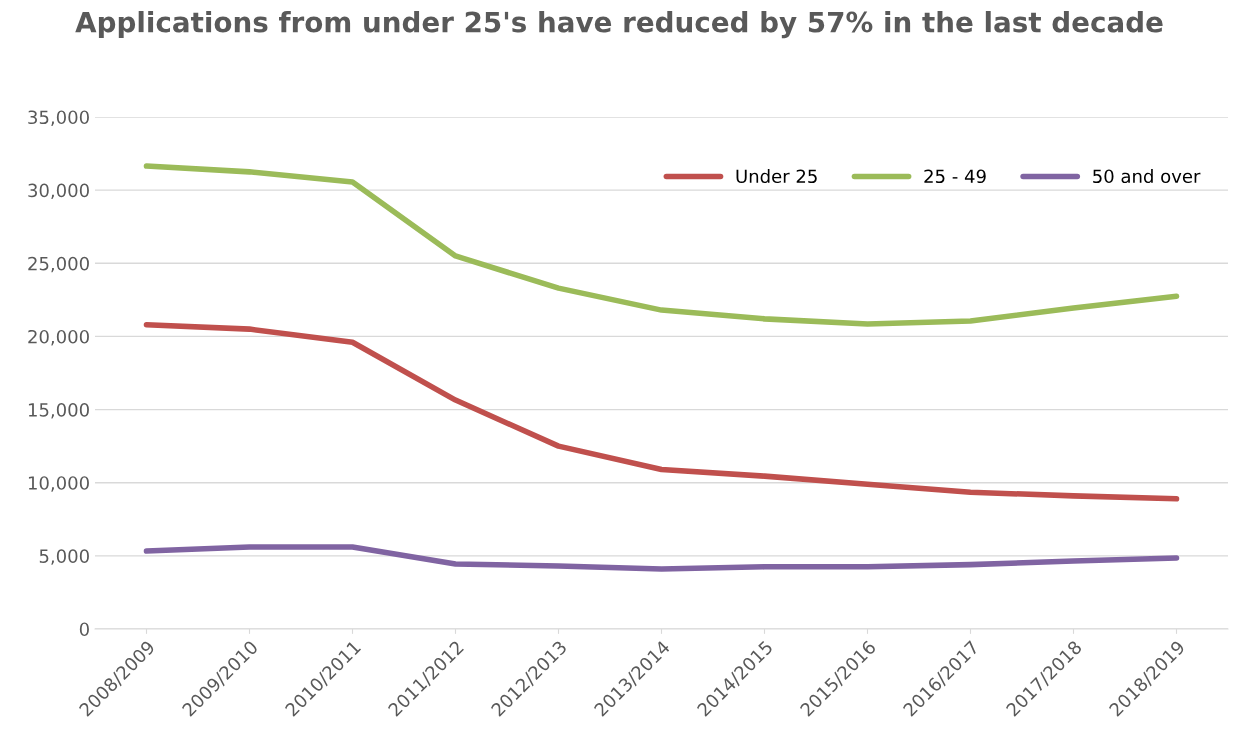  Describe the element at coordinates (58, 118) in the screenshot. I see `y-tick-label: 35,000` at that location.